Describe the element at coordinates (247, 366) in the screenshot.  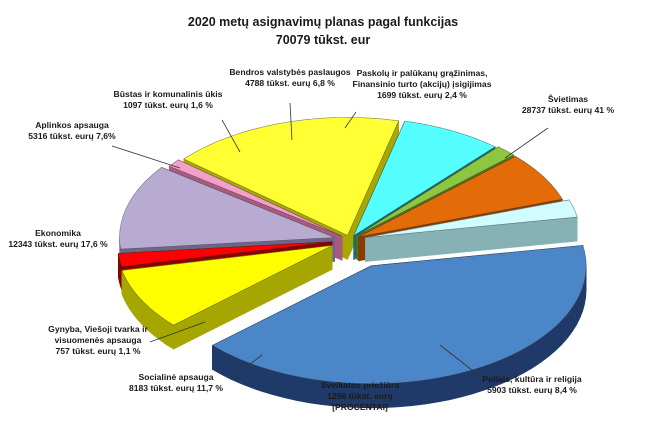
I see `leader-line-socialine` at that location.